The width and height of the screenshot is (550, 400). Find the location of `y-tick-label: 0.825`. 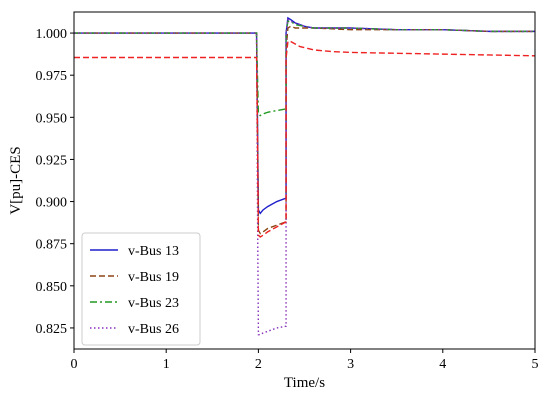

y-tick-label: 0.825 is located at coordinates (52, 329).